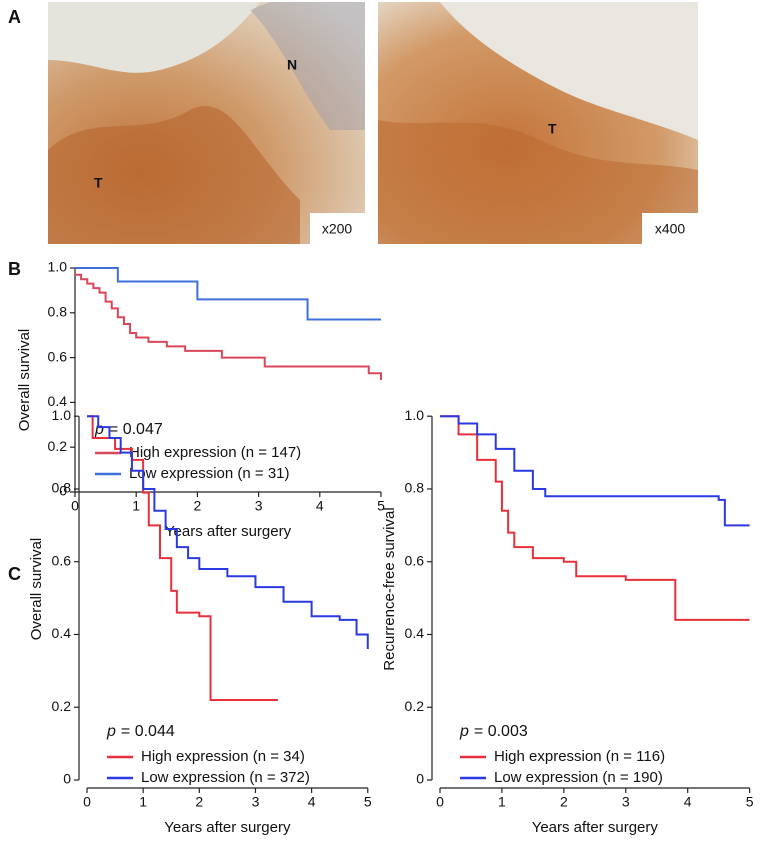 The width and height of the screenshot is (769, 845). I want to click on panel-label: B, so click(14, 269).